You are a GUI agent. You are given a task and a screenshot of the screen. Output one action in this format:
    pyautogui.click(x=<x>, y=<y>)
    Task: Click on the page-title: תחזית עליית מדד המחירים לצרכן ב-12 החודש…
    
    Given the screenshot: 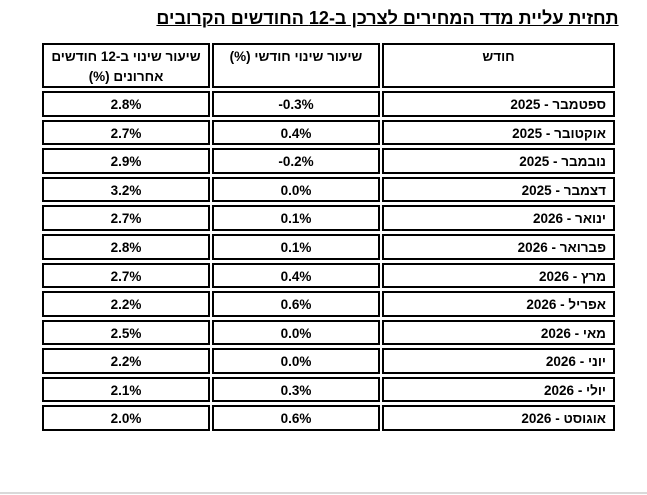 What is the action you would take?
    pyautogui.click(x=387, y=18)
    